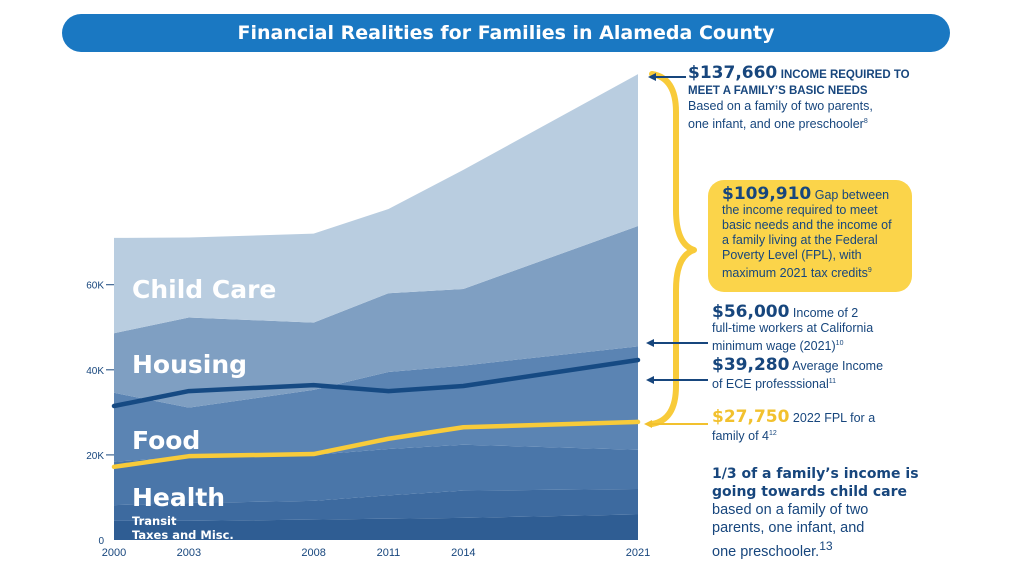 This screenshot has height=574, width=1012. What do you see at coordinates (825, 313) in the screenshot?
I see `minwage-first: Income of 2` at bounding box center [825, 313].